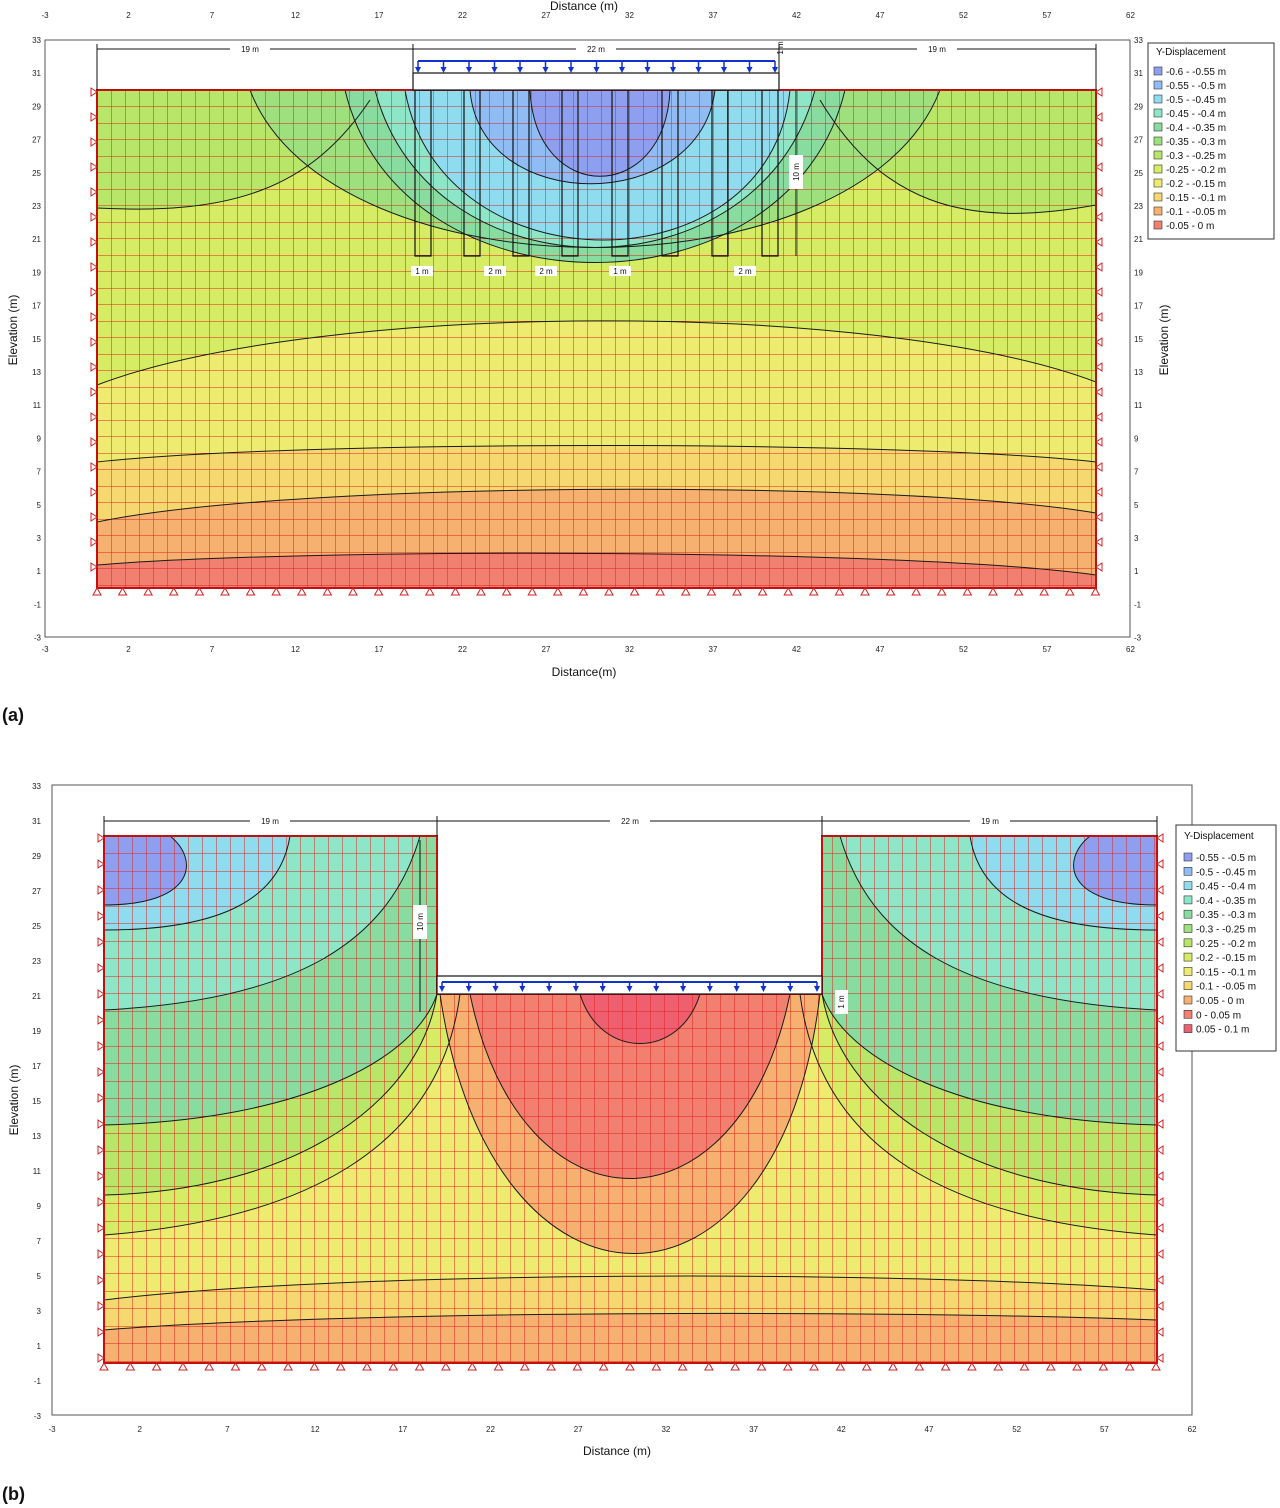  Describe the element at coordinates (1218, 1015) in the screenshot. I see `legend-entry: 0 - 0.05 m` at that location.